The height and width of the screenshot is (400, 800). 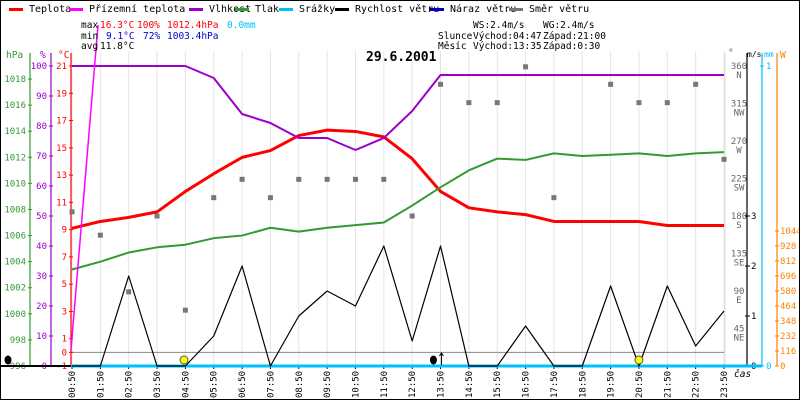 What do you see at coordinates (61, 203) in the screenshot?
I see `temperature-tick-label: 11` at bounding box center [61, 203].